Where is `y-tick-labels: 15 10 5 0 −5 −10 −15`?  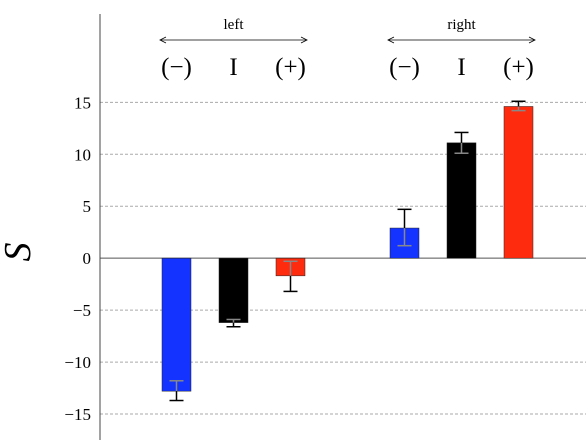 y-tick-labels: 15 10 5 0 −5 −10 −15 is located at coordinates (77, 258).